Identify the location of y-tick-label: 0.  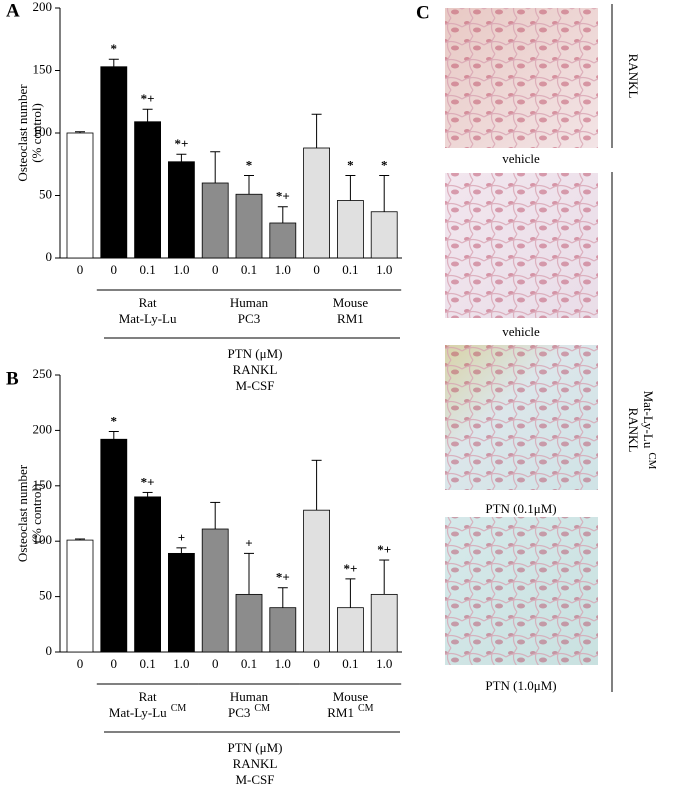
(49, 256).